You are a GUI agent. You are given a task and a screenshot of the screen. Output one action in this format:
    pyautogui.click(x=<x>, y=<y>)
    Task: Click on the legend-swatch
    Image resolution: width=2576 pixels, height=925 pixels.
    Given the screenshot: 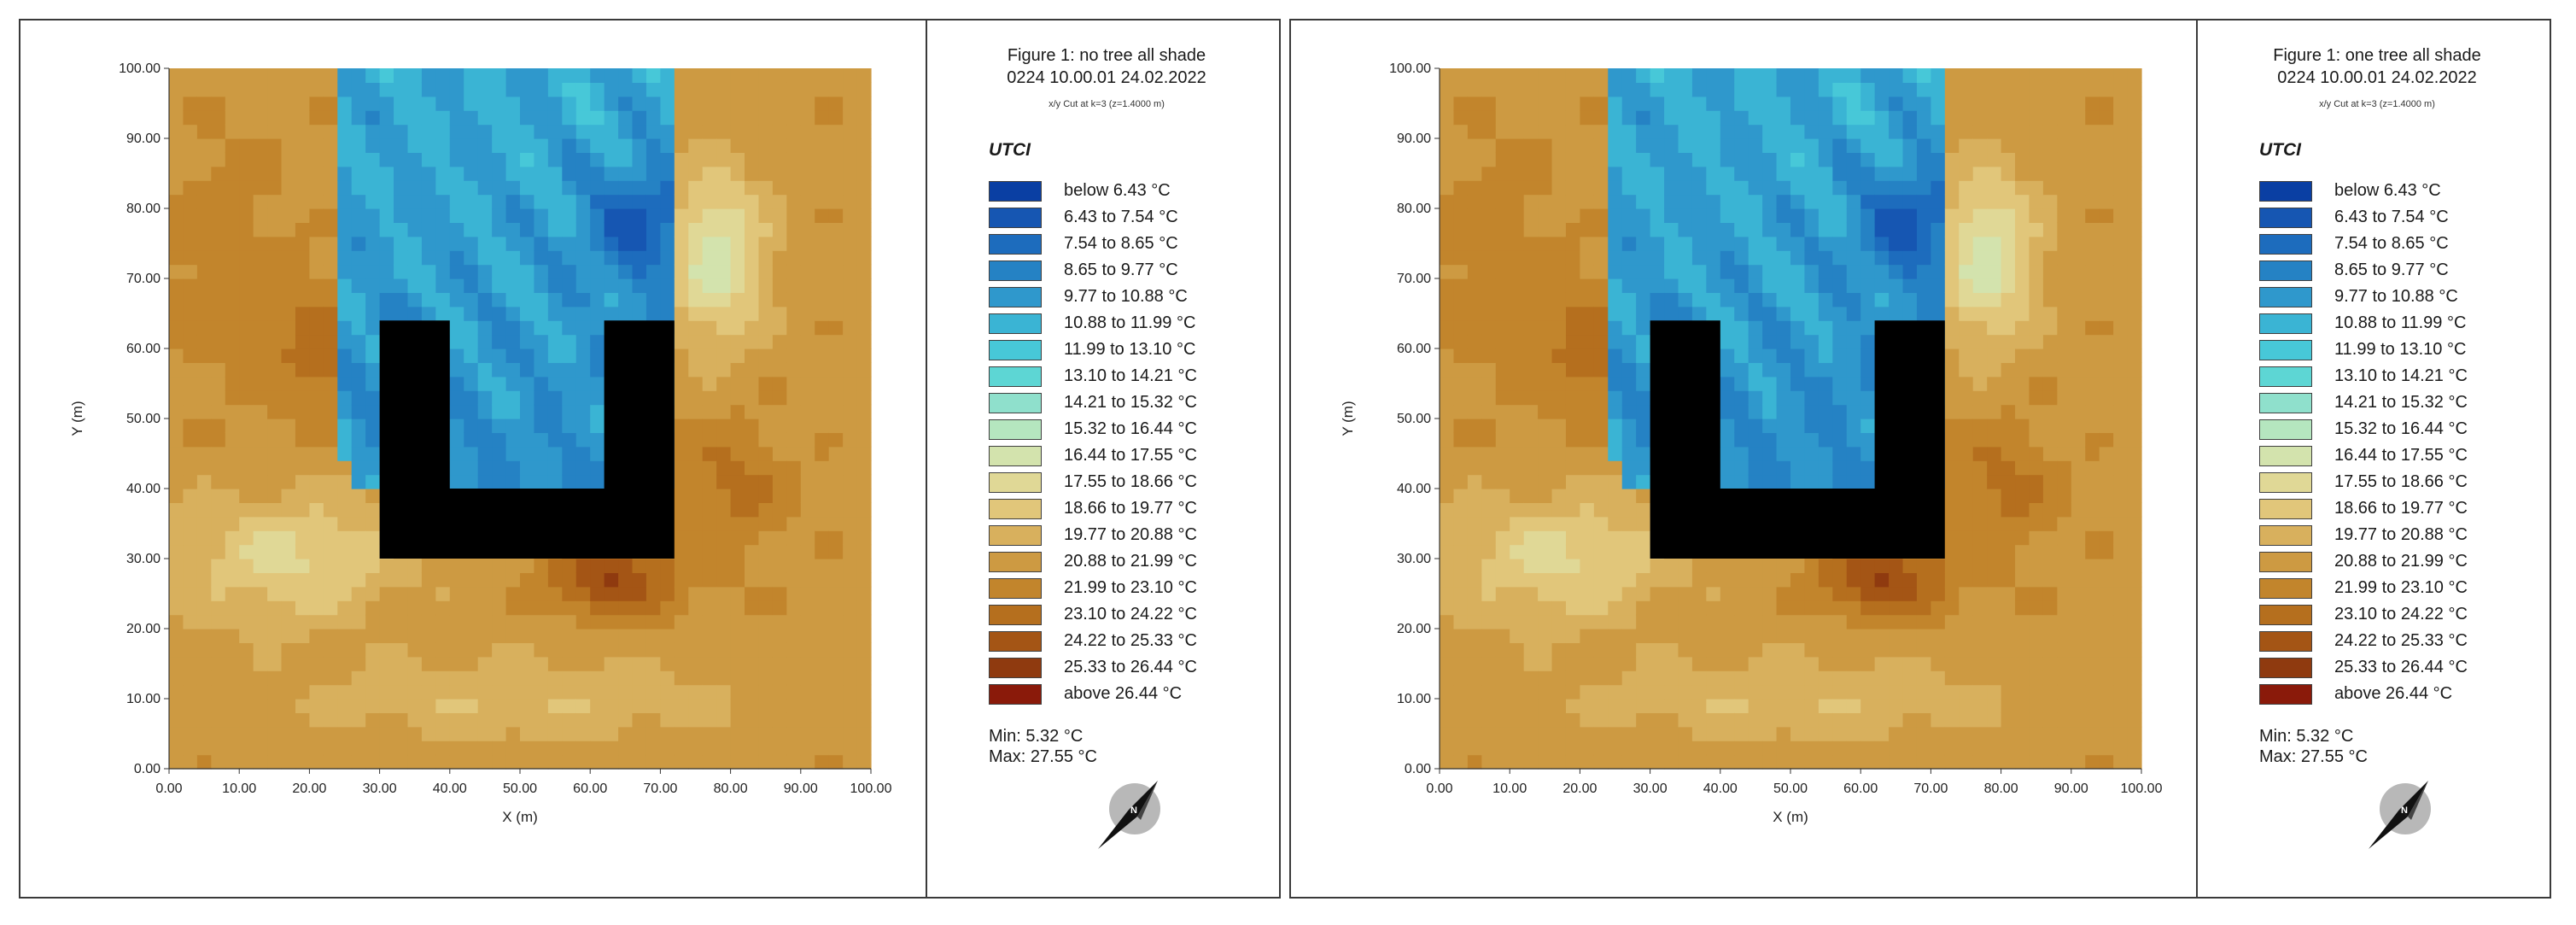 What is the action you would take?
    pyautogui.click(x=1015, y=349)
    